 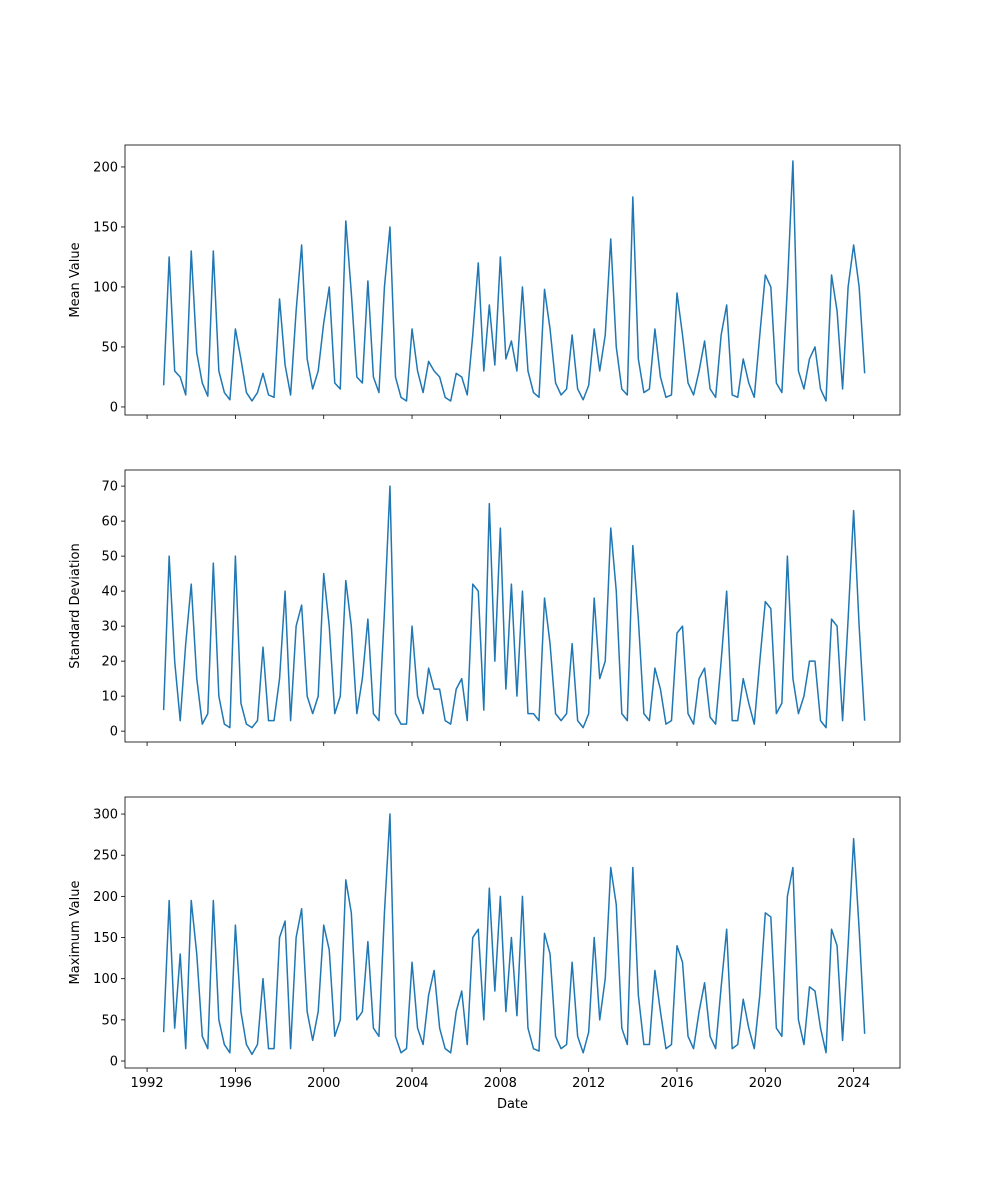 What do you see at coordinates (109, 697) in the screenshot?
I see `y-tick-label: 10` at bounding box center [109, 697].